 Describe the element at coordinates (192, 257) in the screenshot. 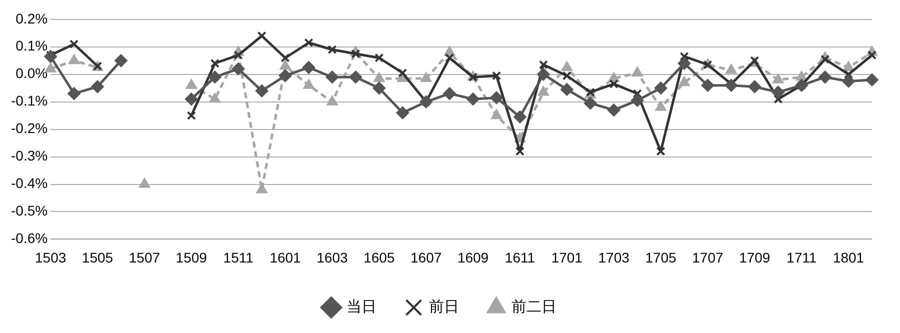

I see `x-tick-label: 1509` at that location.